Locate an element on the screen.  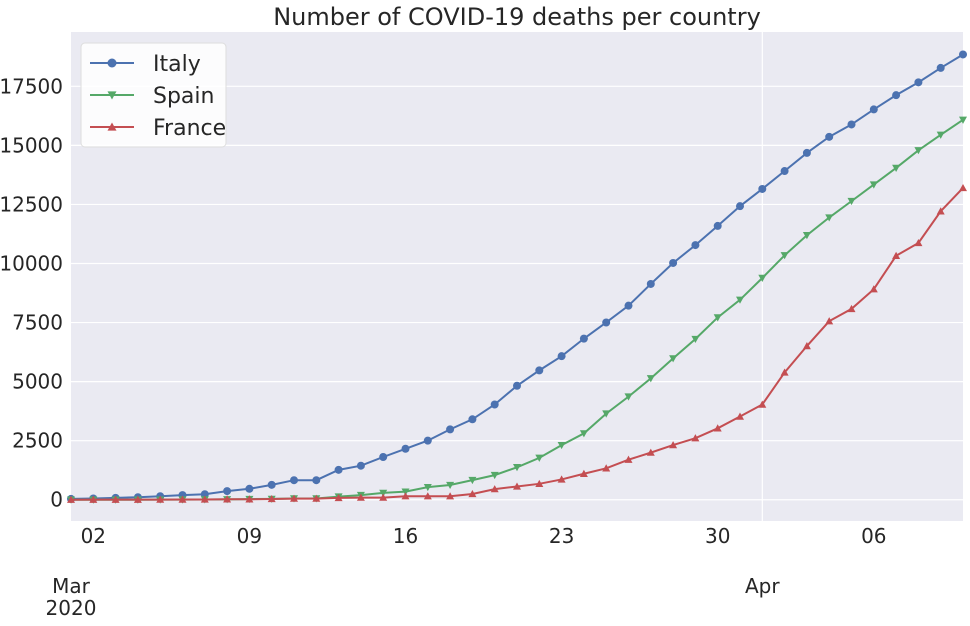
y-tick-label: 10000 is located at coordinates (31, 264).